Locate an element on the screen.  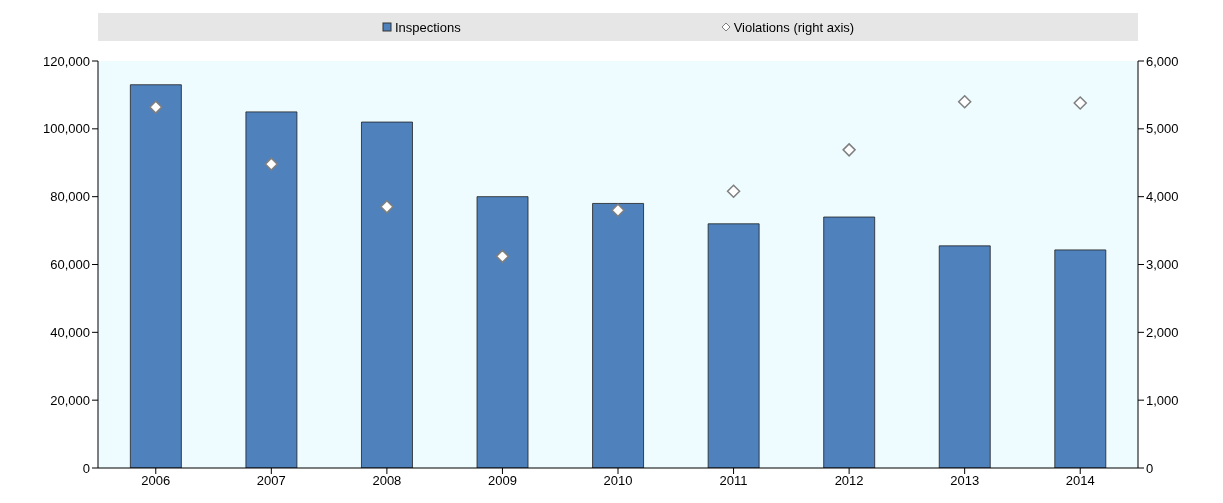
legend-label: Inspections is located at coordinates (427, 27).